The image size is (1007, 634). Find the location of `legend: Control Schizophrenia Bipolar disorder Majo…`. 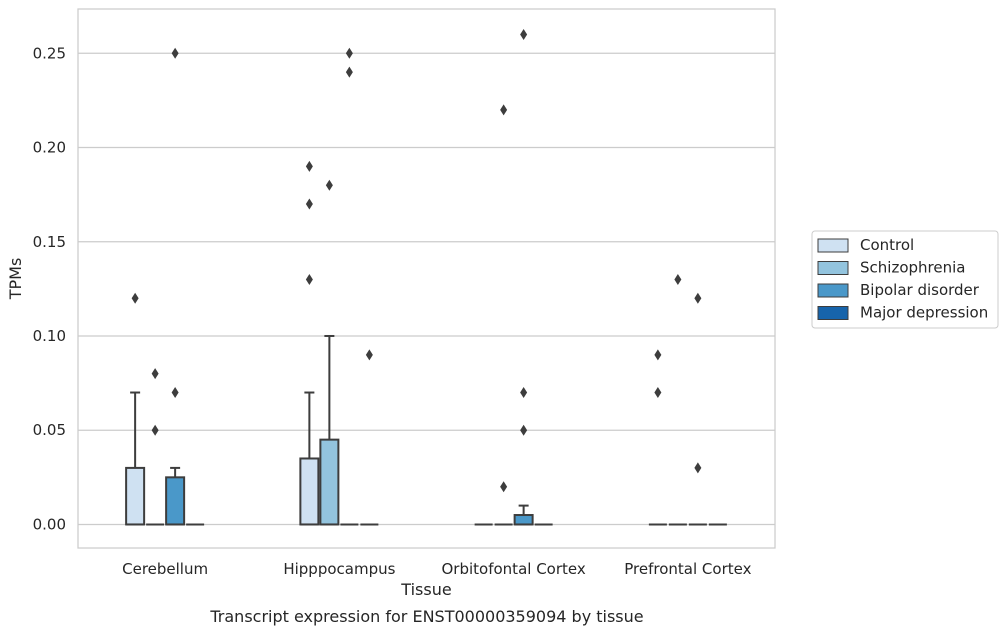

legend: Control Schizophrenia Bipolar disorder Majo… is located at coordinates (905, 279).